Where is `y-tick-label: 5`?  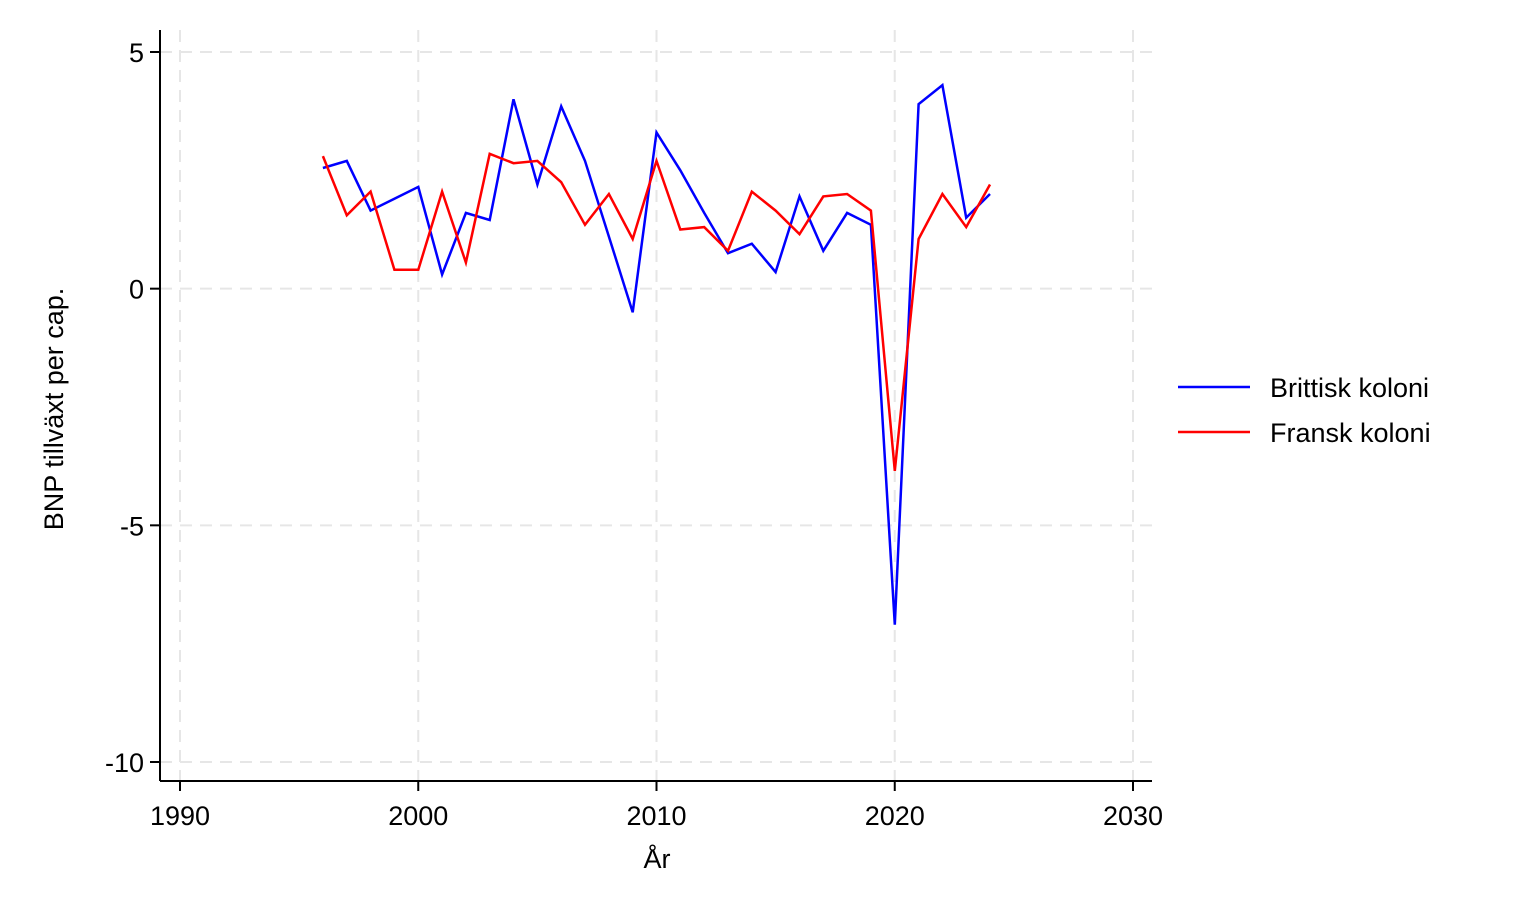
y-tick-label: 5 is located at coordinates (136, 53).